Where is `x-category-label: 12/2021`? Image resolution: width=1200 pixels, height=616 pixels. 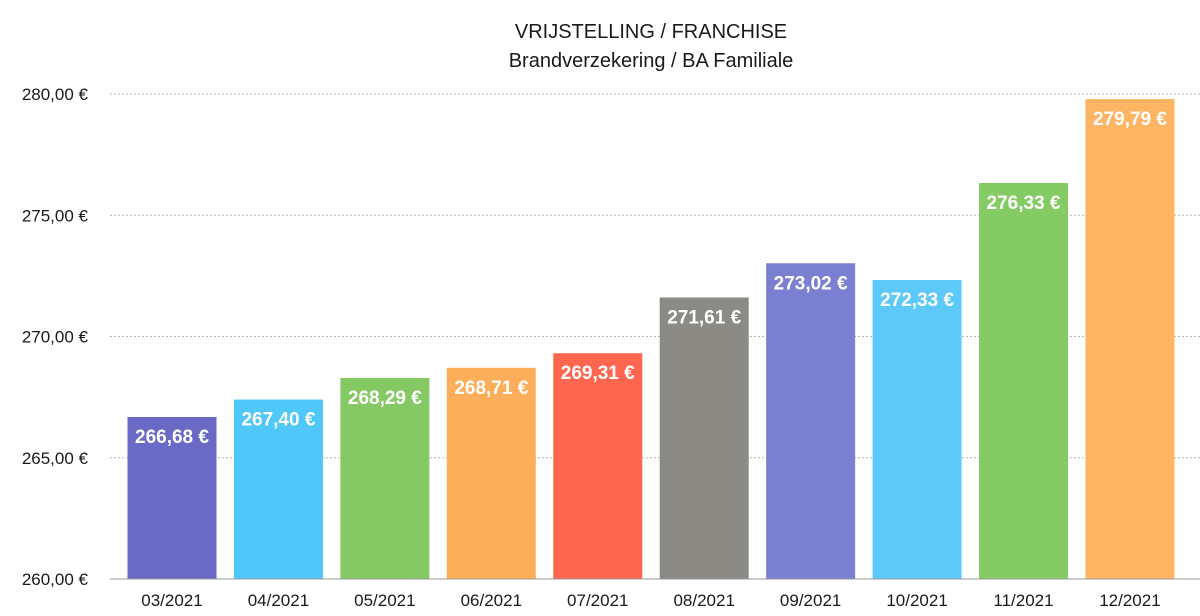 x-category-label: 12/2021 is located at coordinates (1129, 600).